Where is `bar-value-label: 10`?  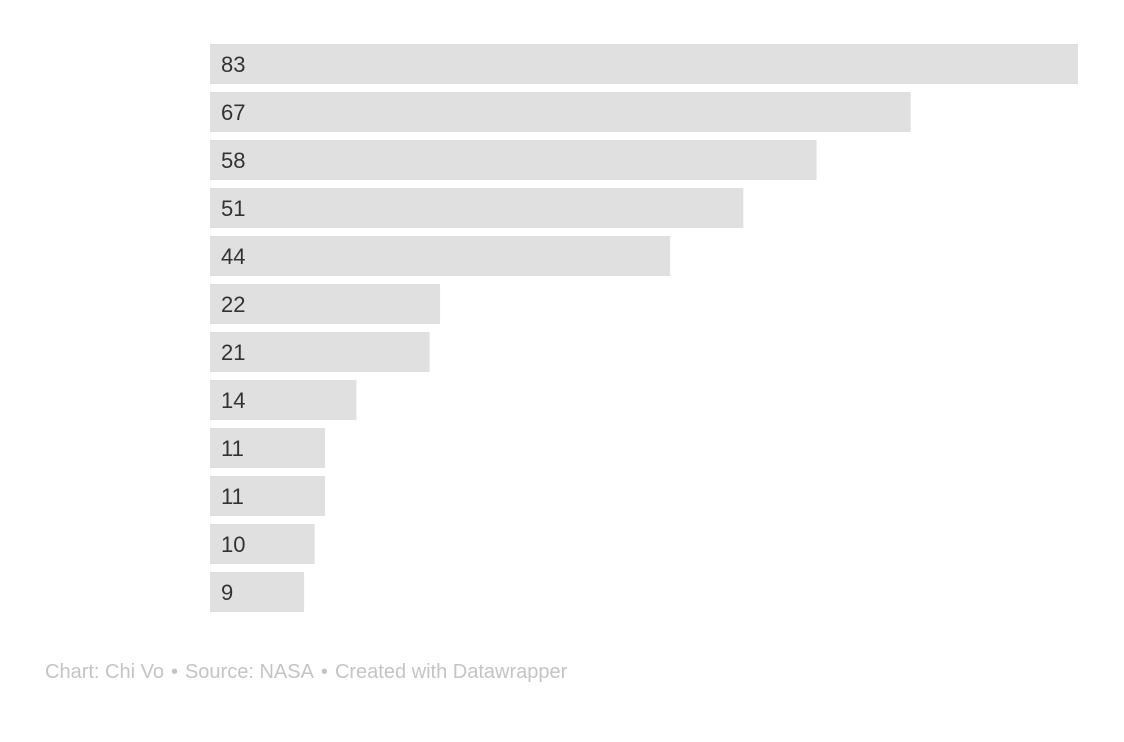
bar-value-label: 10 is located at coordinates (233, 544).